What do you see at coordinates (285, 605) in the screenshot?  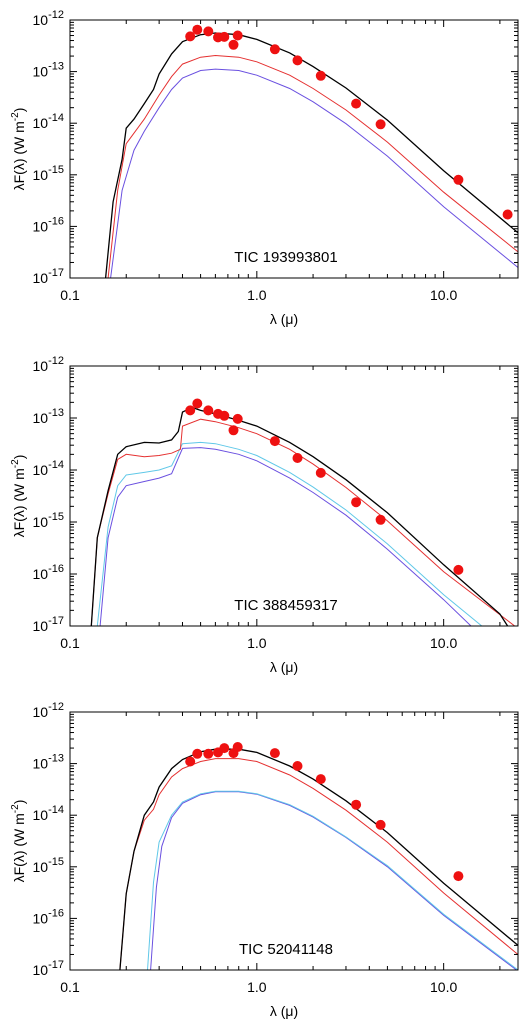 I see `target-label: TIC 388459317` at bounding box center [285, 605].